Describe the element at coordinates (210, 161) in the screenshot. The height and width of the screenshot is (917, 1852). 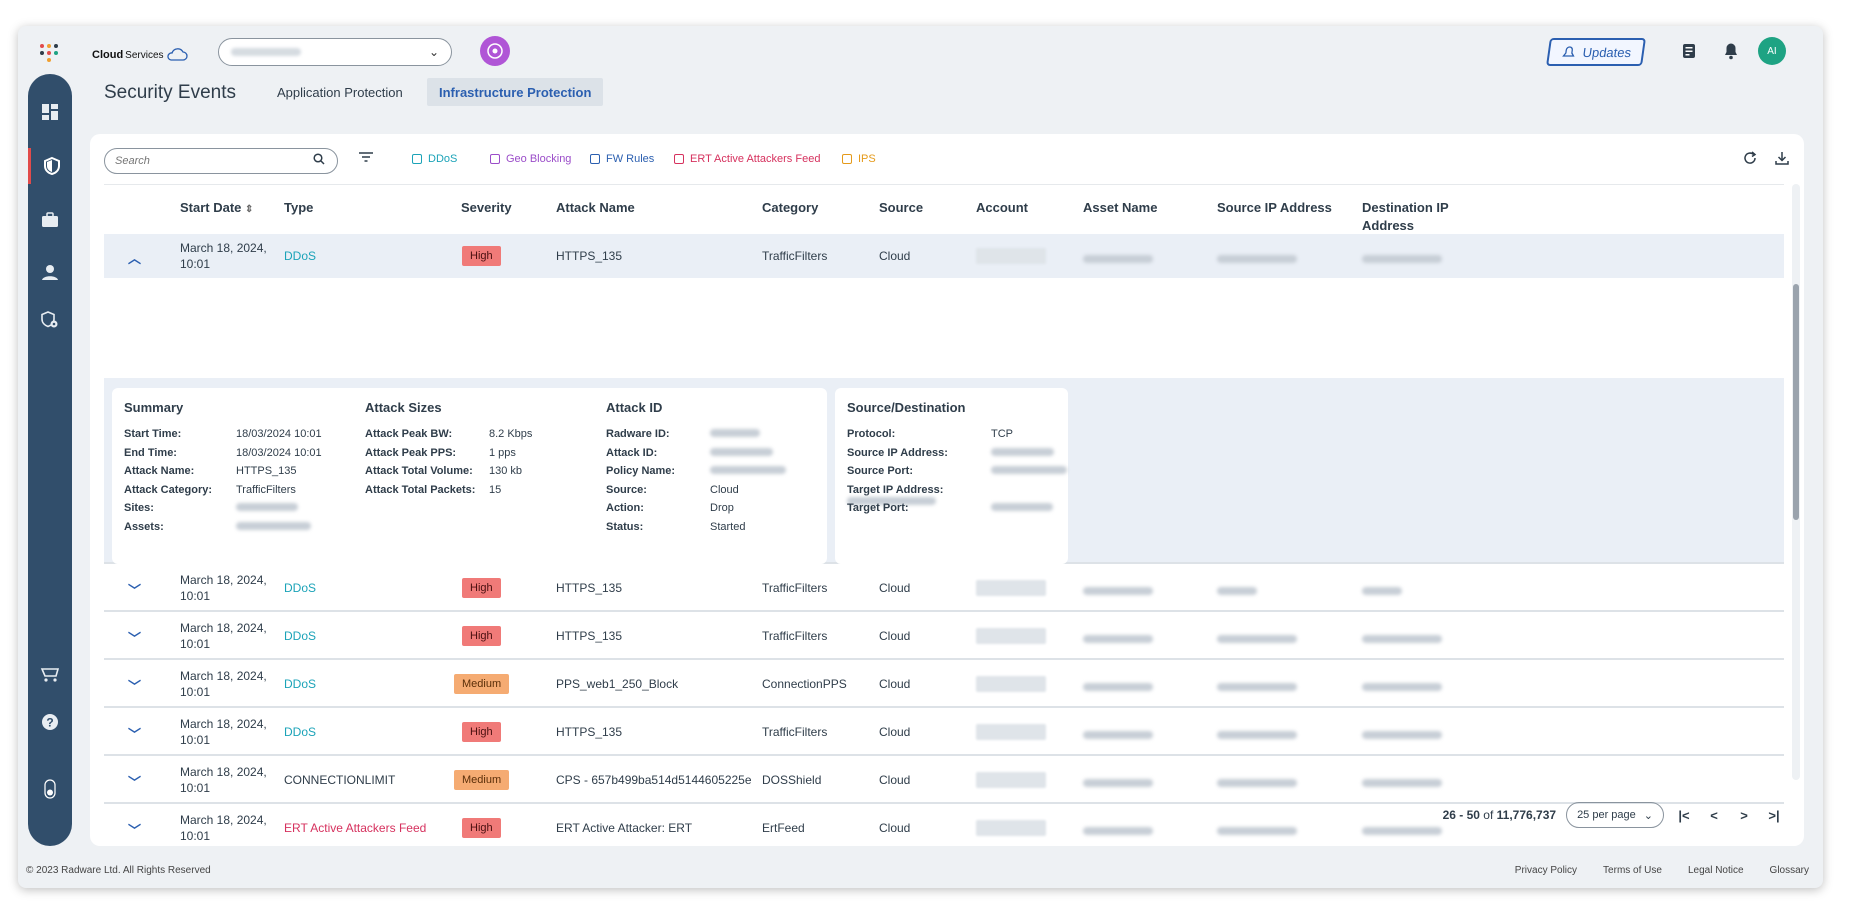
I see `search-input` at that location.